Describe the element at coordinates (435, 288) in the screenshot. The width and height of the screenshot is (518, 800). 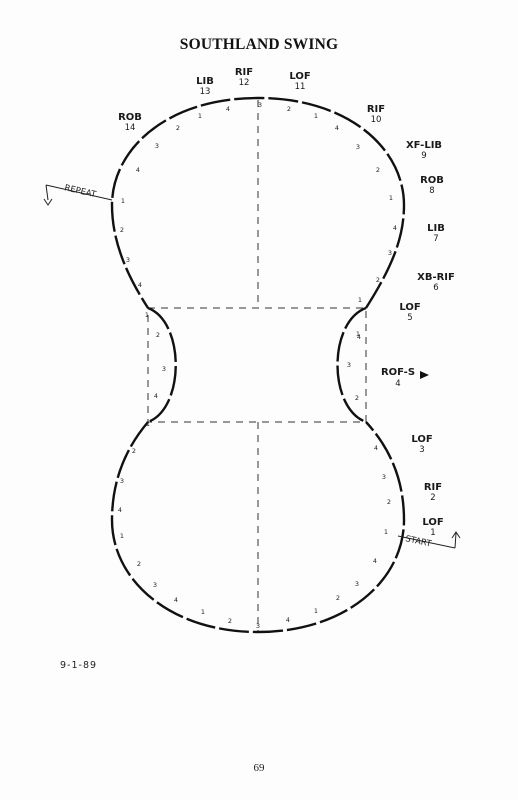
I see `step-number: 6` at that location.